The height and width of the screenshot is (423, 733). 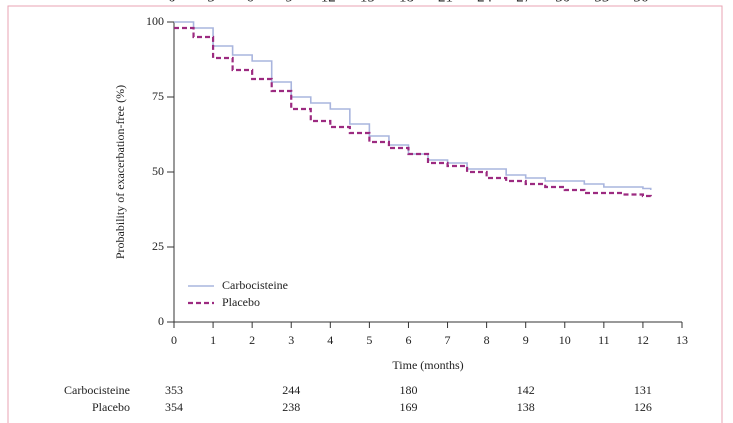 What do you see at coordinates (408, 407) in the screenshot?
I see `risk-value: 169` at bounding box center [408, 407].